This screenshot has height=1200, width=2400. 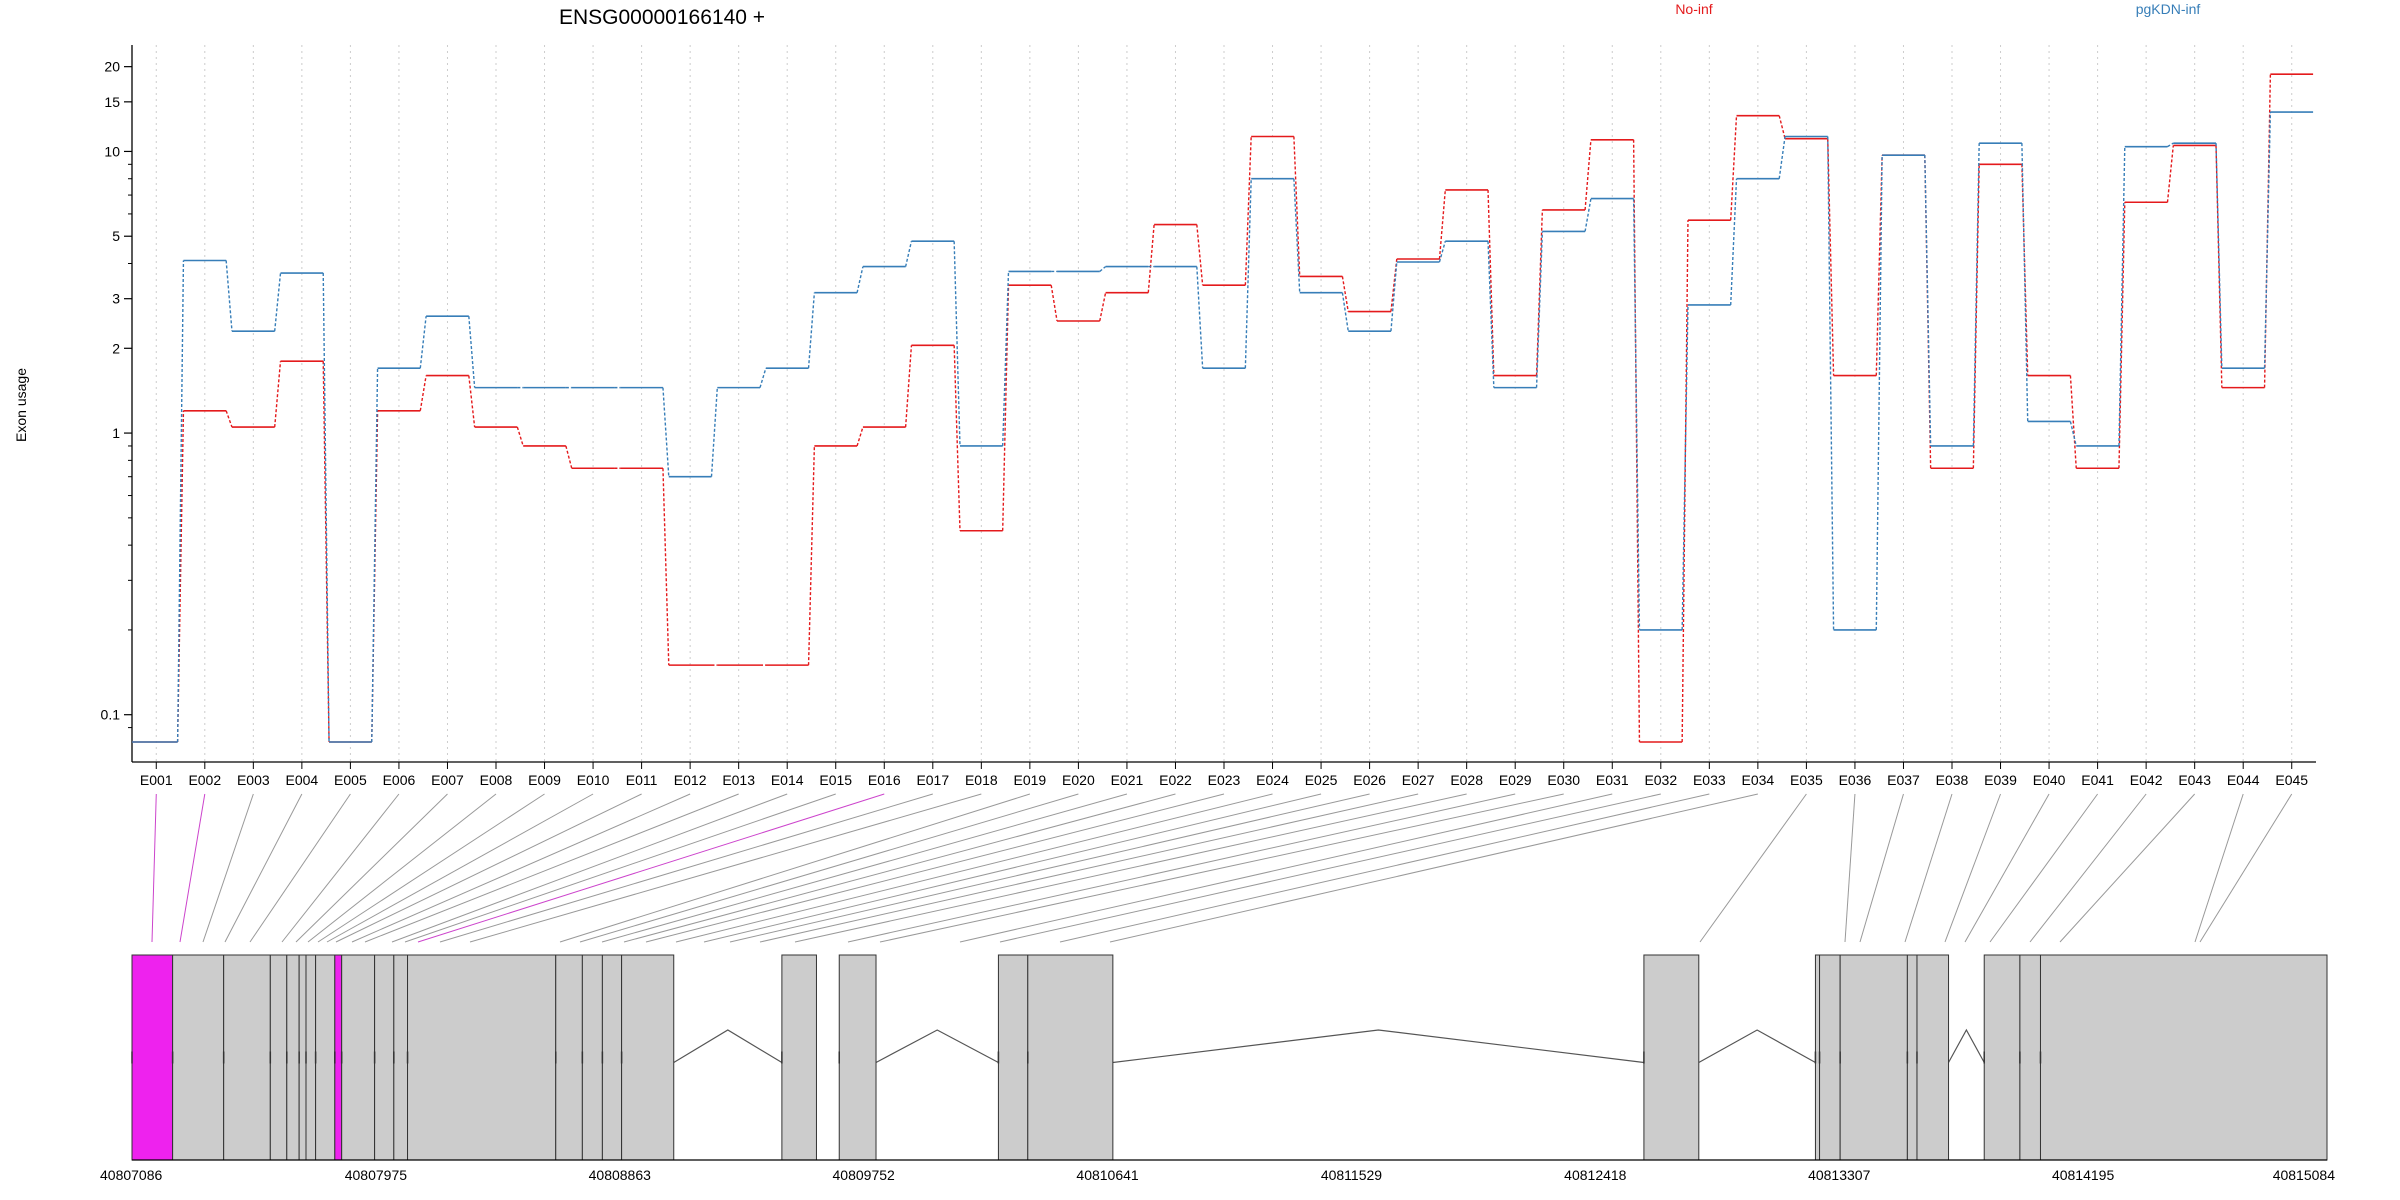 I want to click on coordinate-label: 40811529, so click(x=1351, y=1175).